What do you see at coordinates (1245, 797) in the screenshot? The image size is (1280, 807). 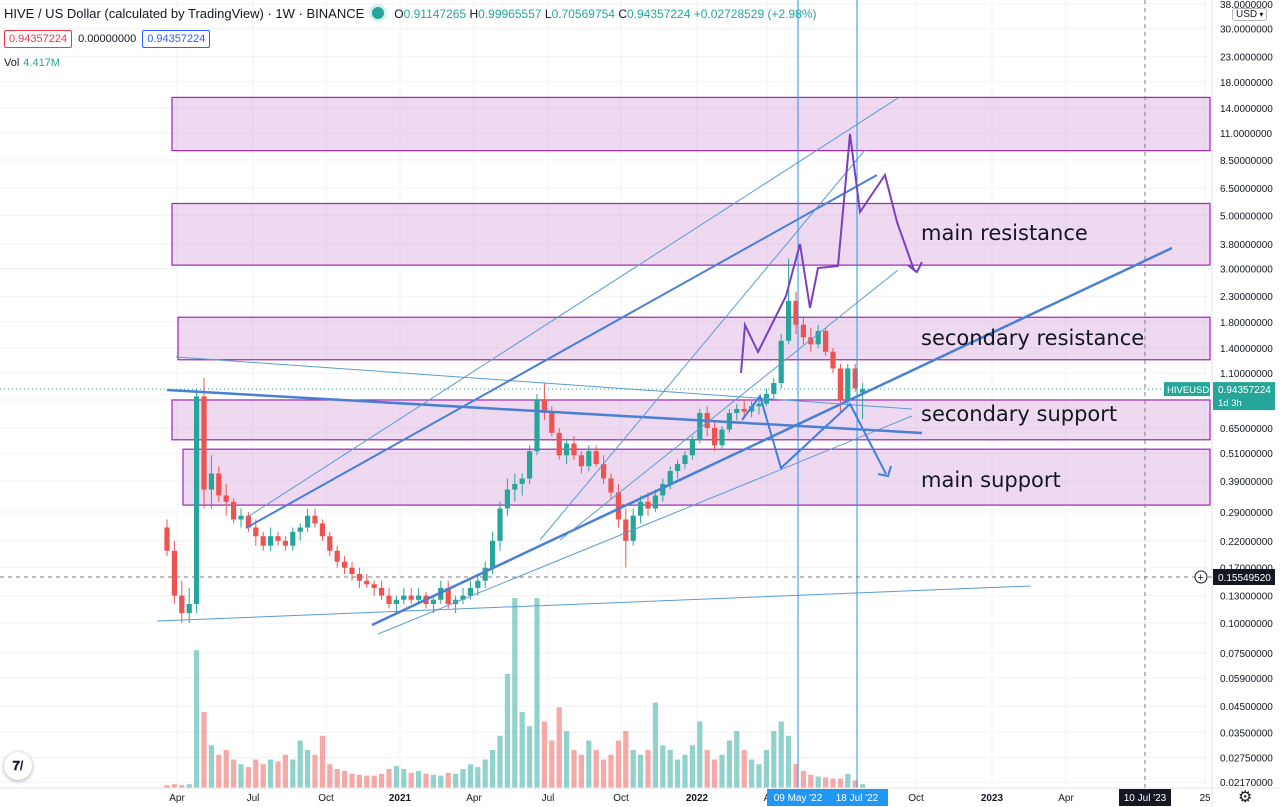 I see `settings-gear-icon: ⚙` at bounding box center [1245, 797].